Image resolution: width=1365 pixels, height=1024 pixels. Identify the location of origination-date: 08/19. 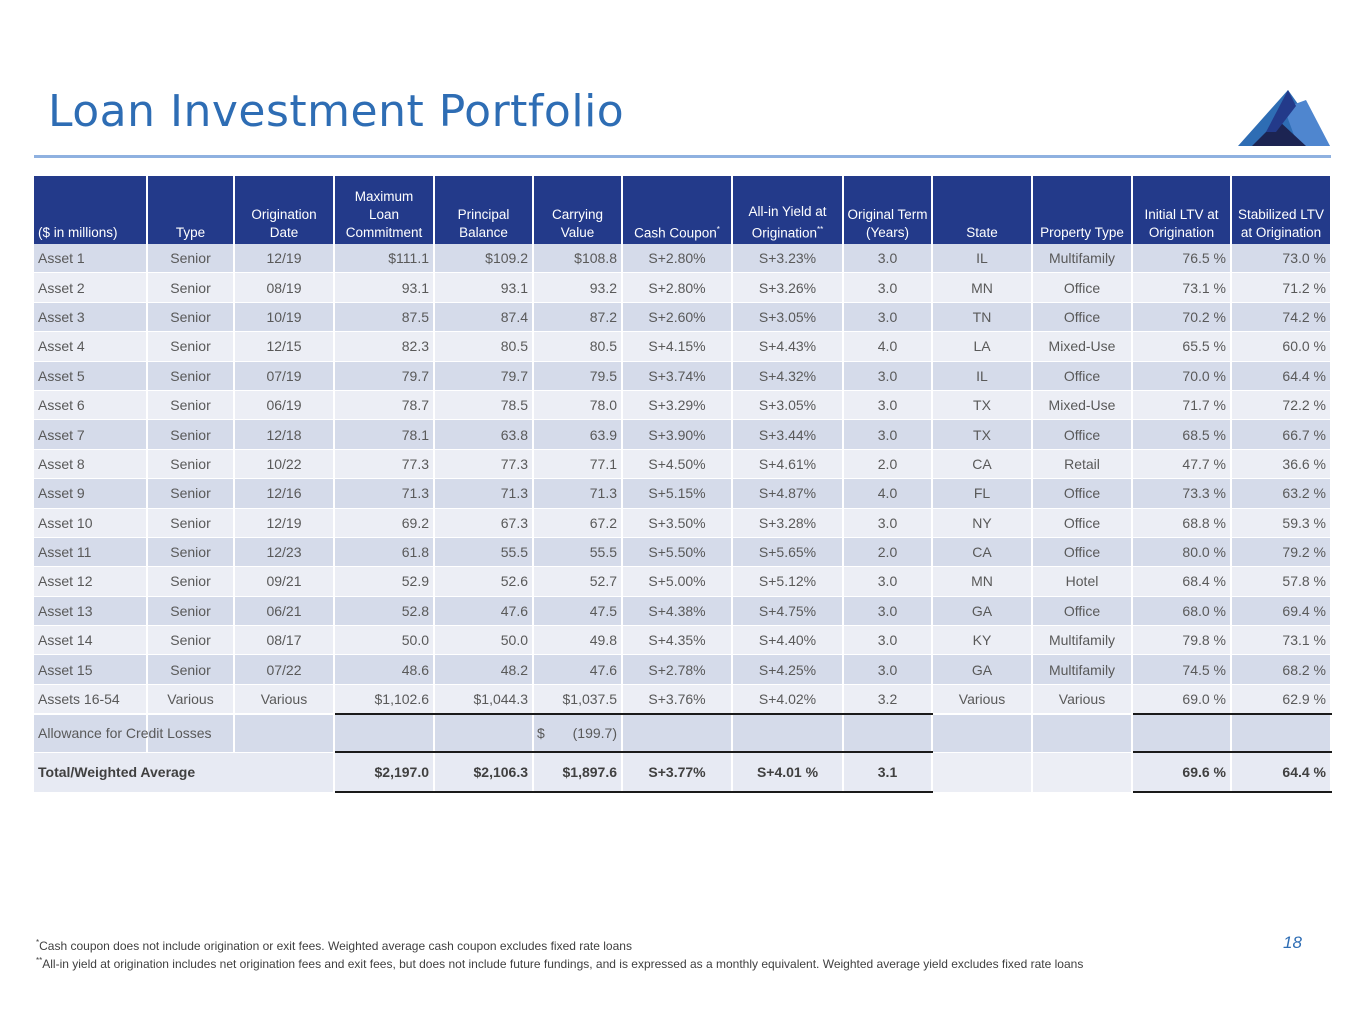
(284, 287).